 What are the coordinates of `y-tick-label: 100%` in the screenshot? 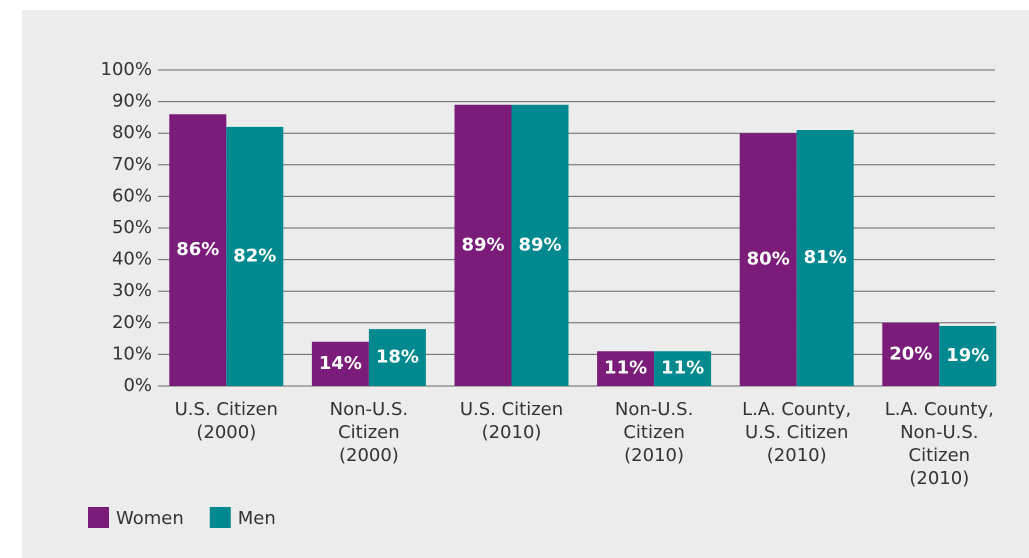 It's located at (126, 69).